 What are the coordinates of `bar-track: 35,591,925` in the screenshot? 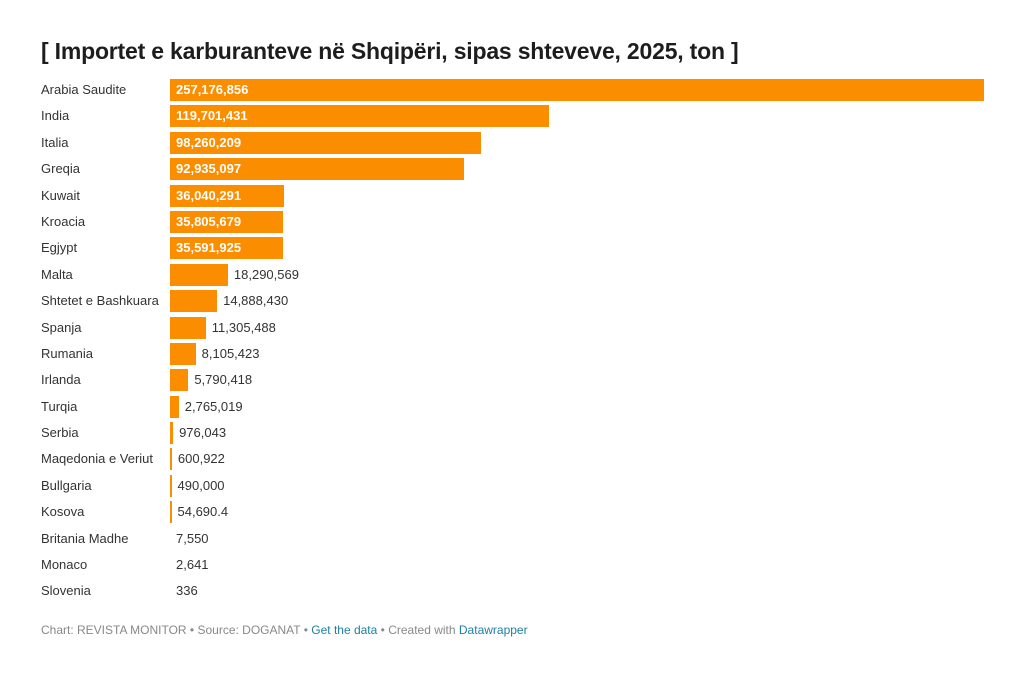 It's located at (577, 248).